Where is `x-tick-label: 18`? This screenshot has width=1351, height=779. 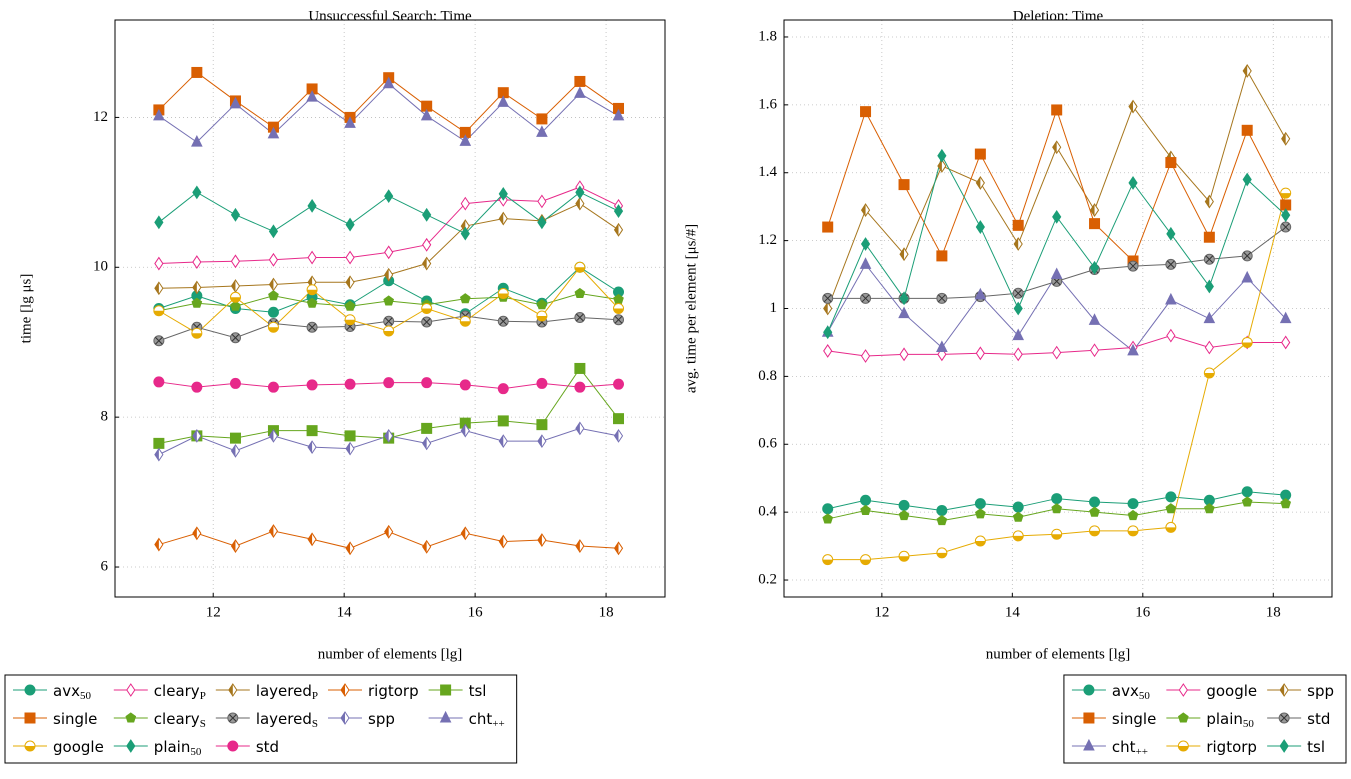
x-tick-label: 18 is located at coordinates (1273, 612).